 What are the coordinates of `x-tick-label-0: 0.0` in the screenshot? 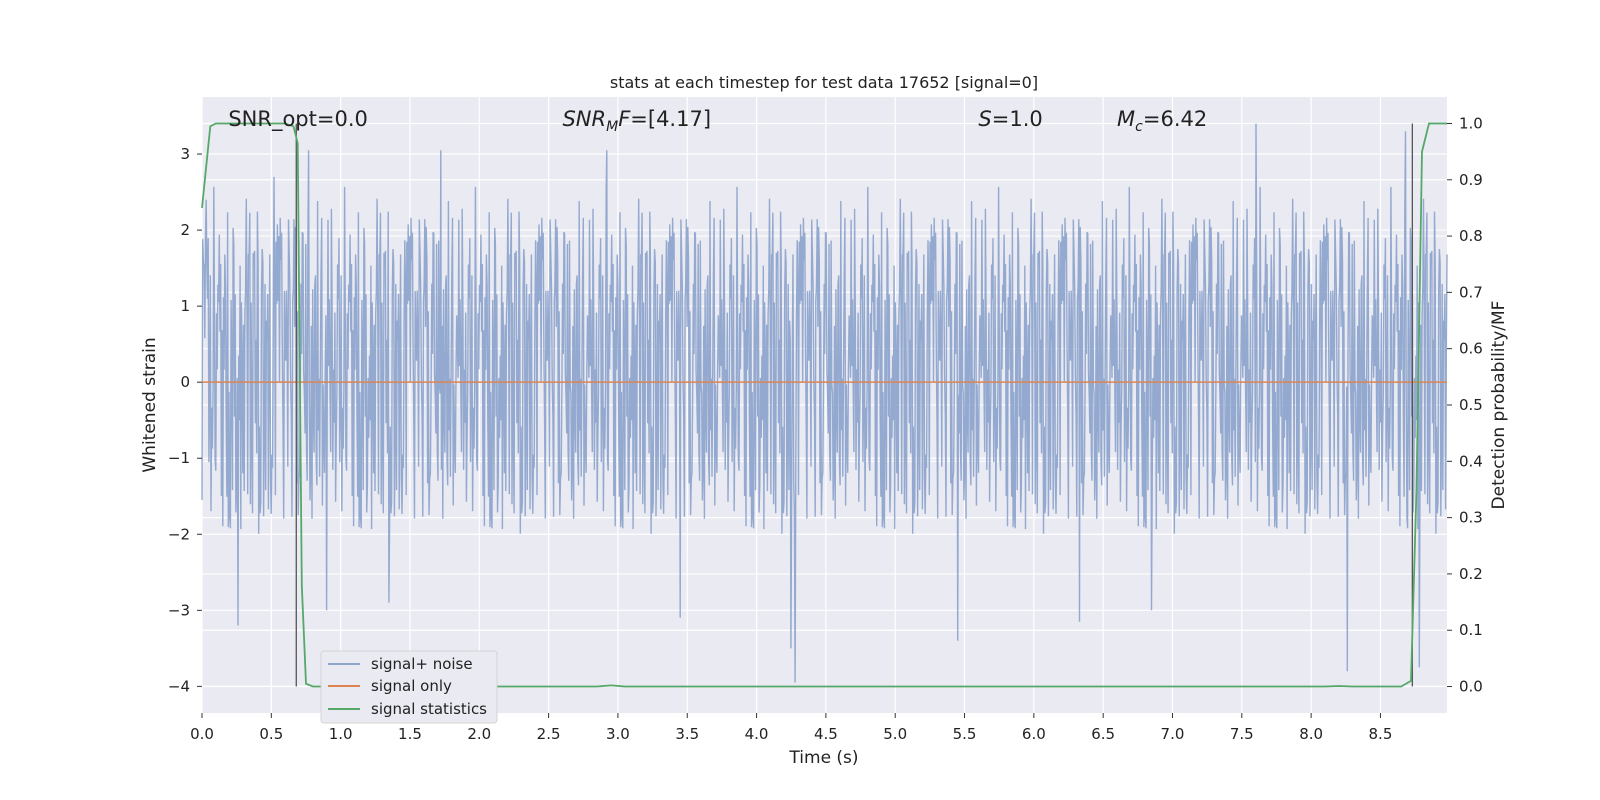 It's located at (202, 734).